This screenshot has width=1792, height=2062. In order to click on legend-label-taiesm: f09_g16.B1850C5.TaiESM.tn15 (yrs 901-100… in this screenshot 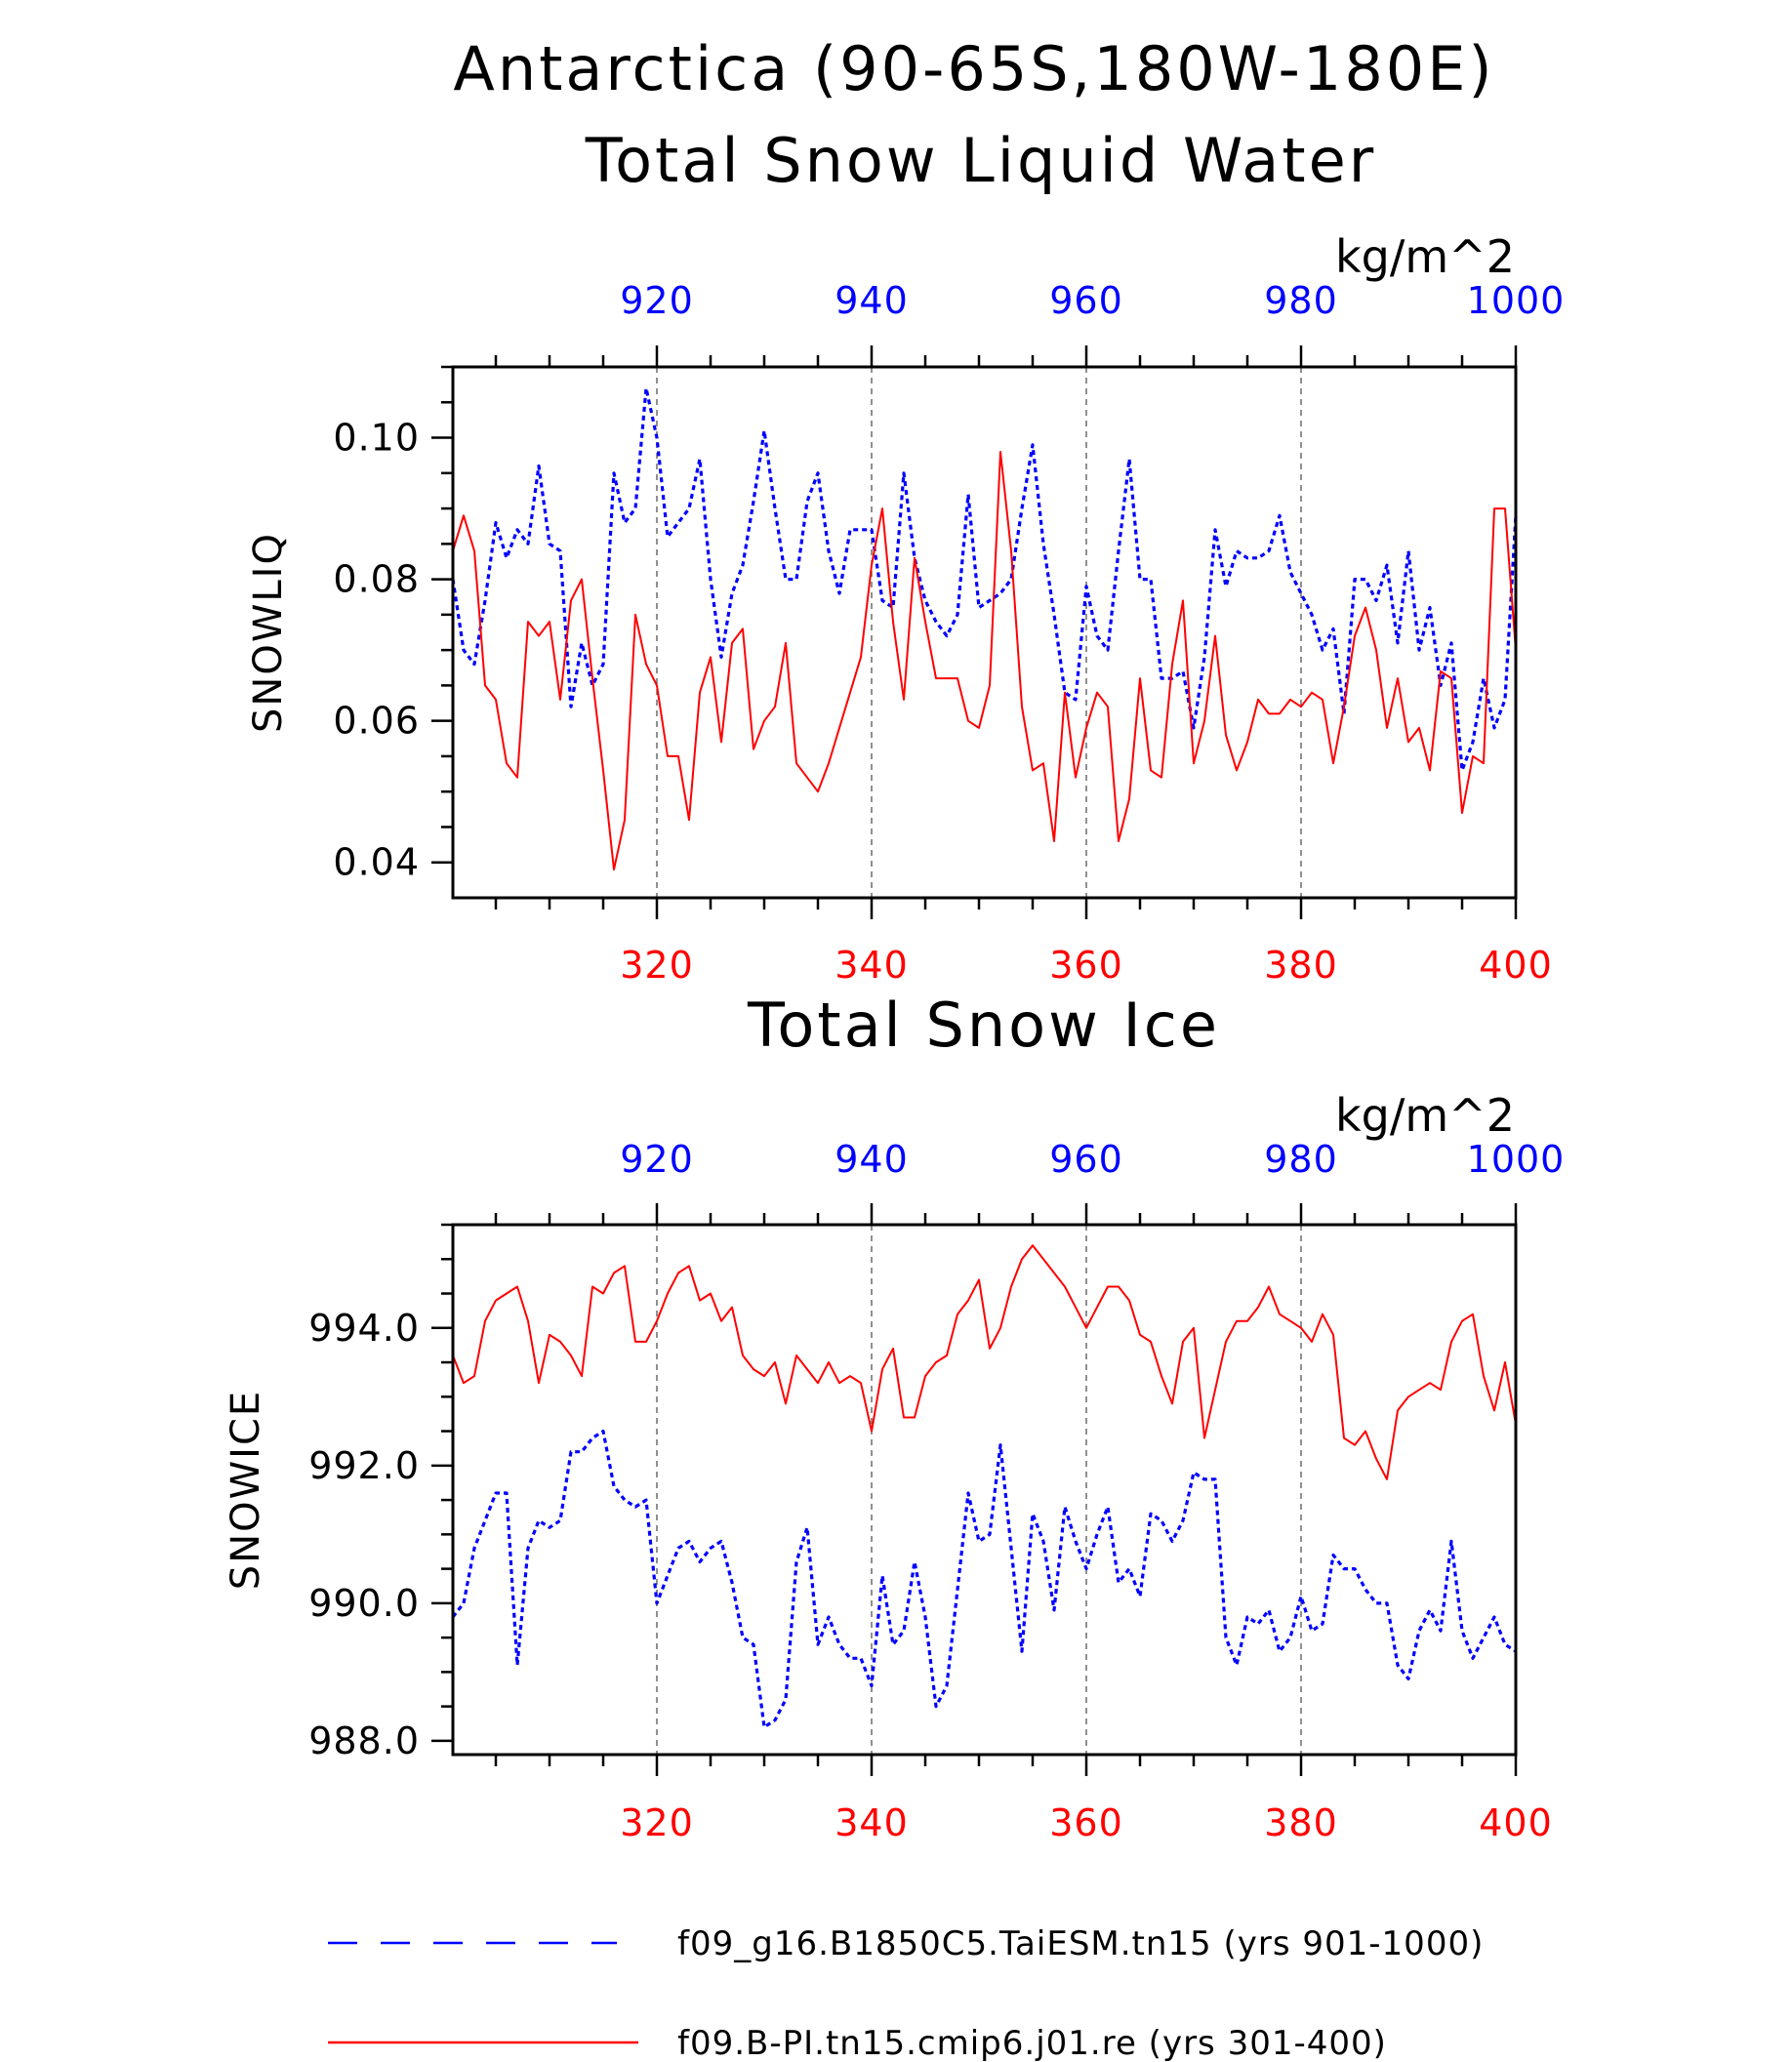, I will do `click(1080, 1943)`.